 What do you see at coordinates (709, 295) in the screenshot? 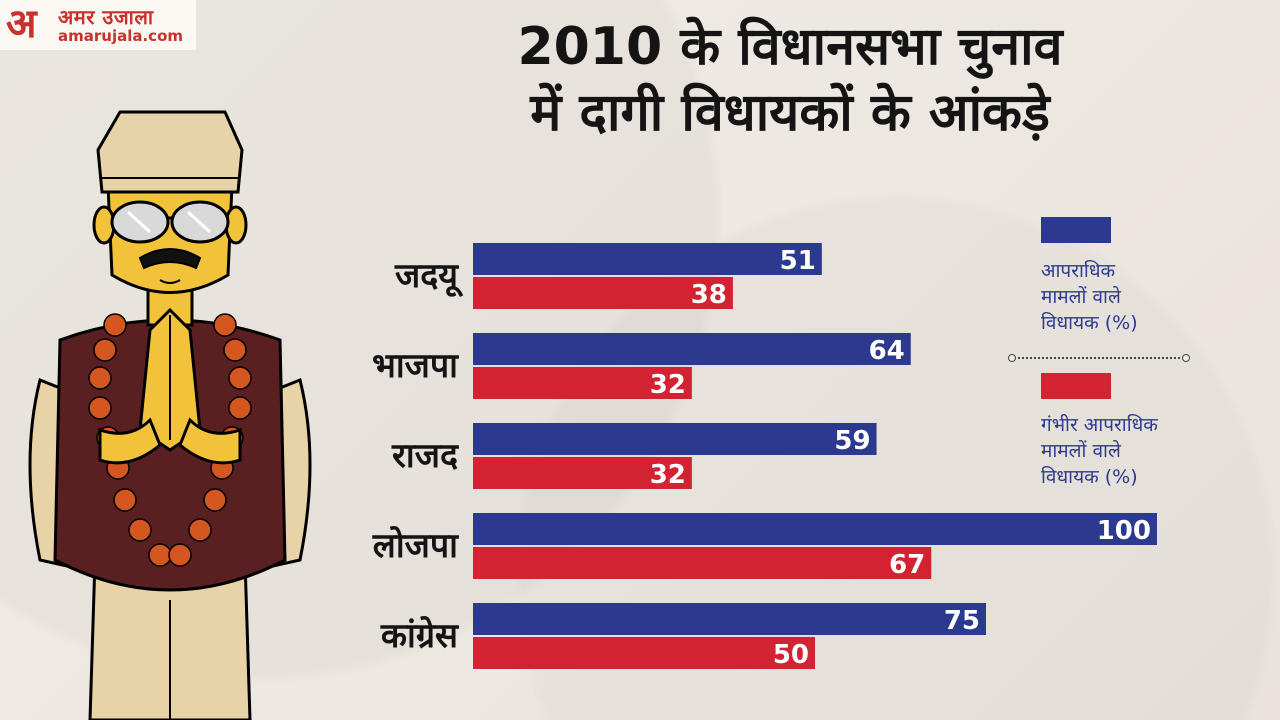
I see `bar-value-label: 38` at bounding box center [709, 295].